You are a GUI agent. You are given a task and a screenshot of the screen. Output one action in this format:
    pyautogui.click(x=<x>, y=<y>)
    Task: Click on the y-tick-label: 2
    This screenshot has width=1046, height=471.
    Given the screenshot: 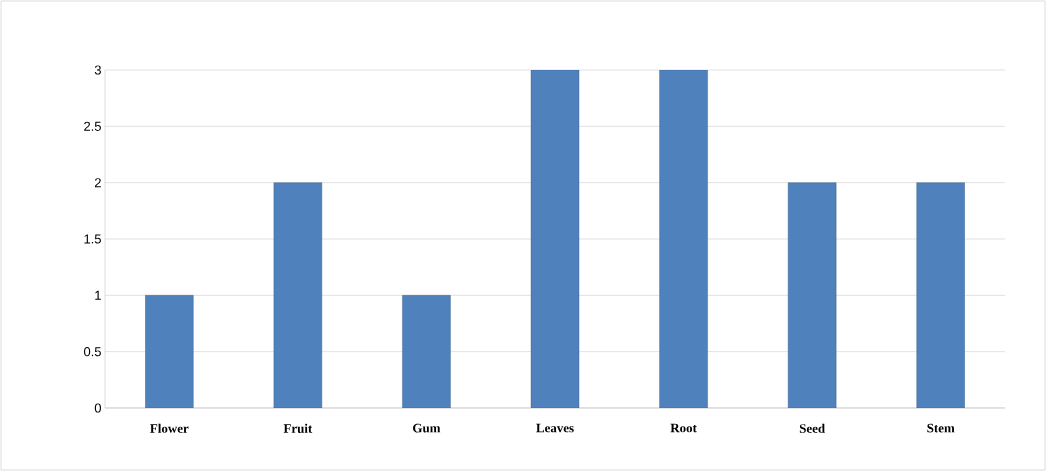 What is the action you would take?
    pyautogui.click(x=97, y=183)
    